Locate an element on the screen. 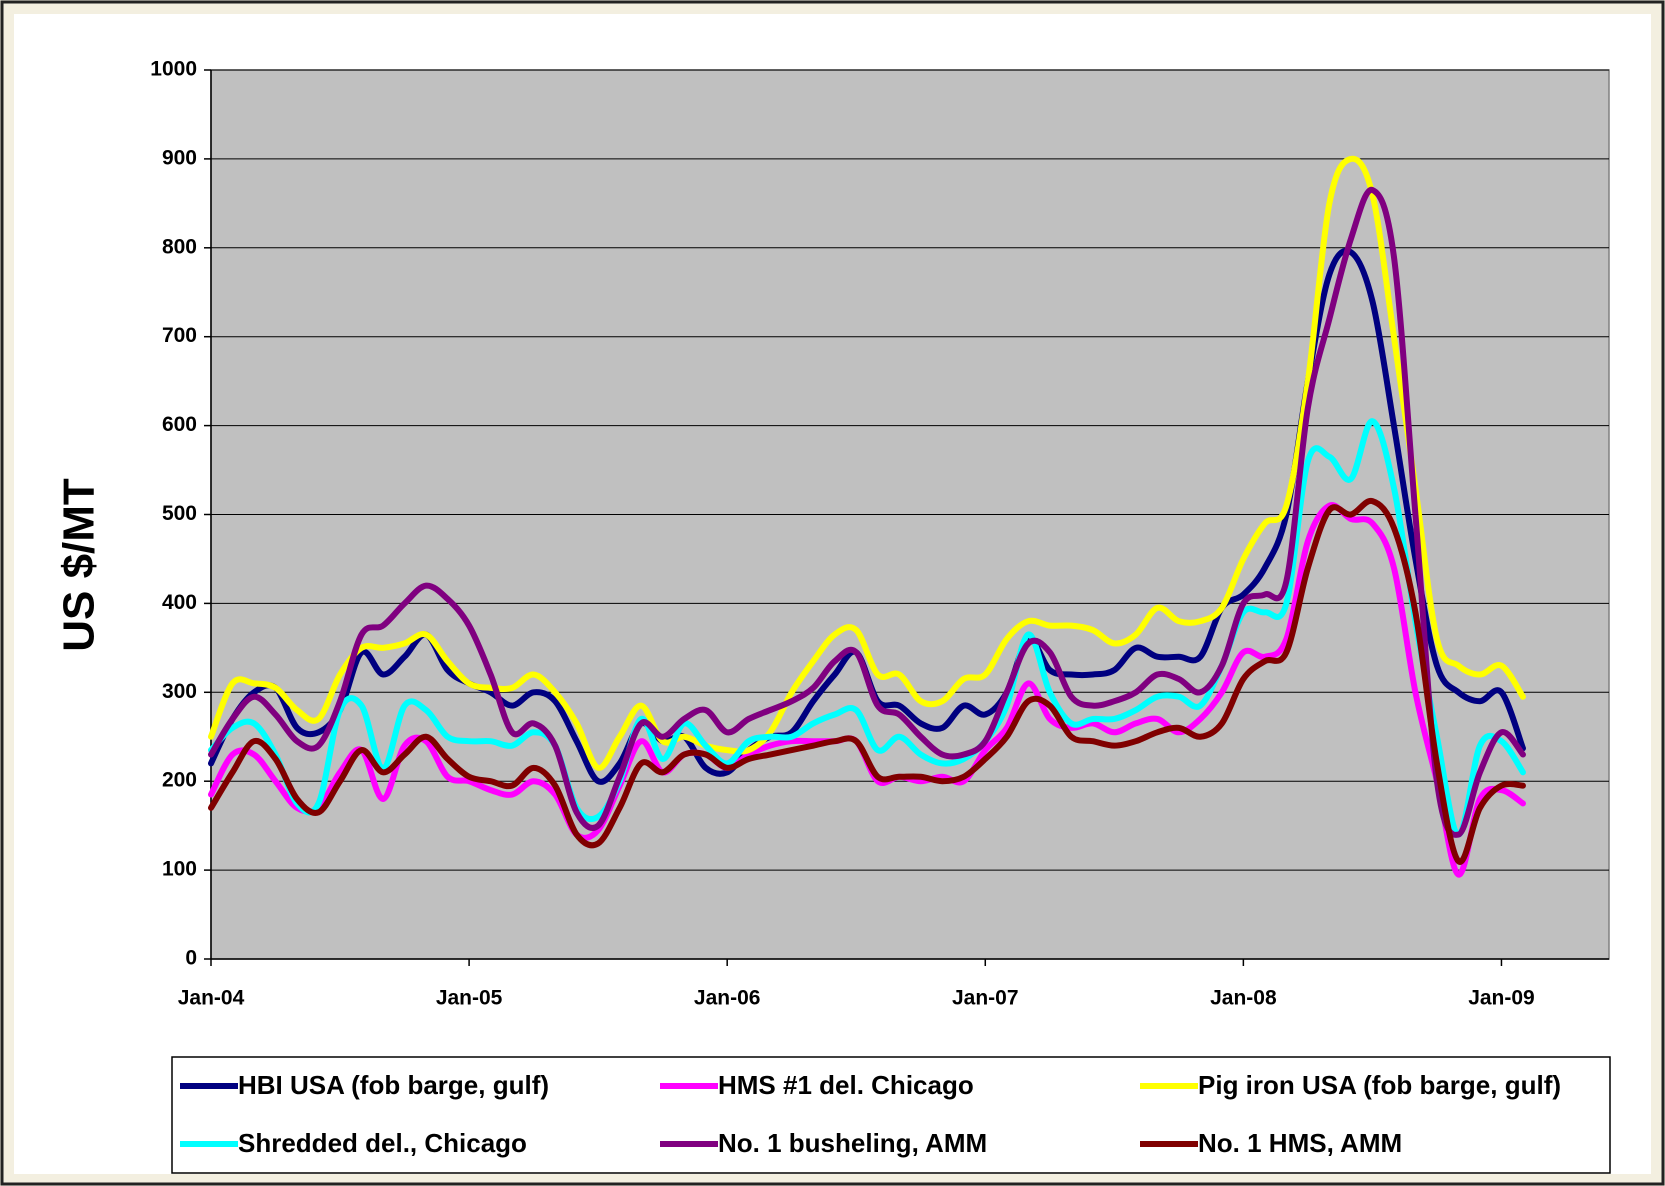  x-tick-label: Jan-06 is located at coordinates (727, 998).